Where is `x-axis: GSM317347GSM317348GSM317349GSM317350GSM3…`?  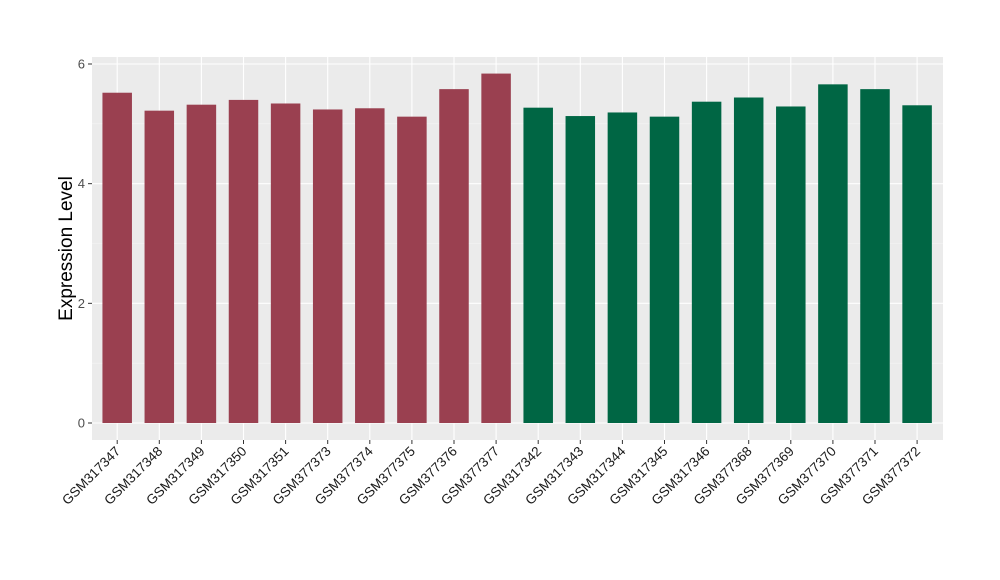
x-axis: GSM317347GSM317348GSM317349GSM317350GSM3… is located at coordinates (491, 474).